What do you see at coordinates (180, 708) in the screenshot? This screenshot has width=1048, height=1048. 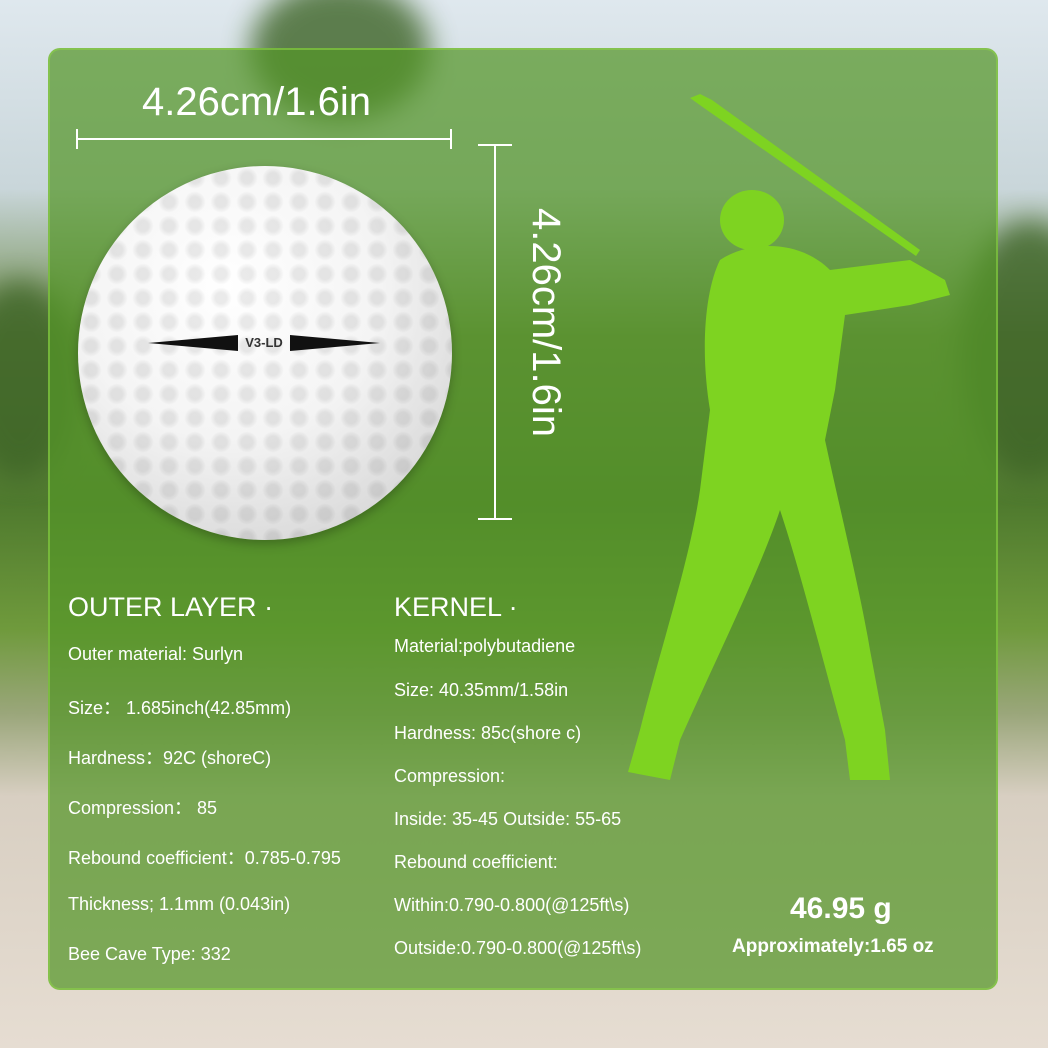 I see `outer-spec-size: Size： 1.685inch(42.85mm)` at bounding box center [180, 708].